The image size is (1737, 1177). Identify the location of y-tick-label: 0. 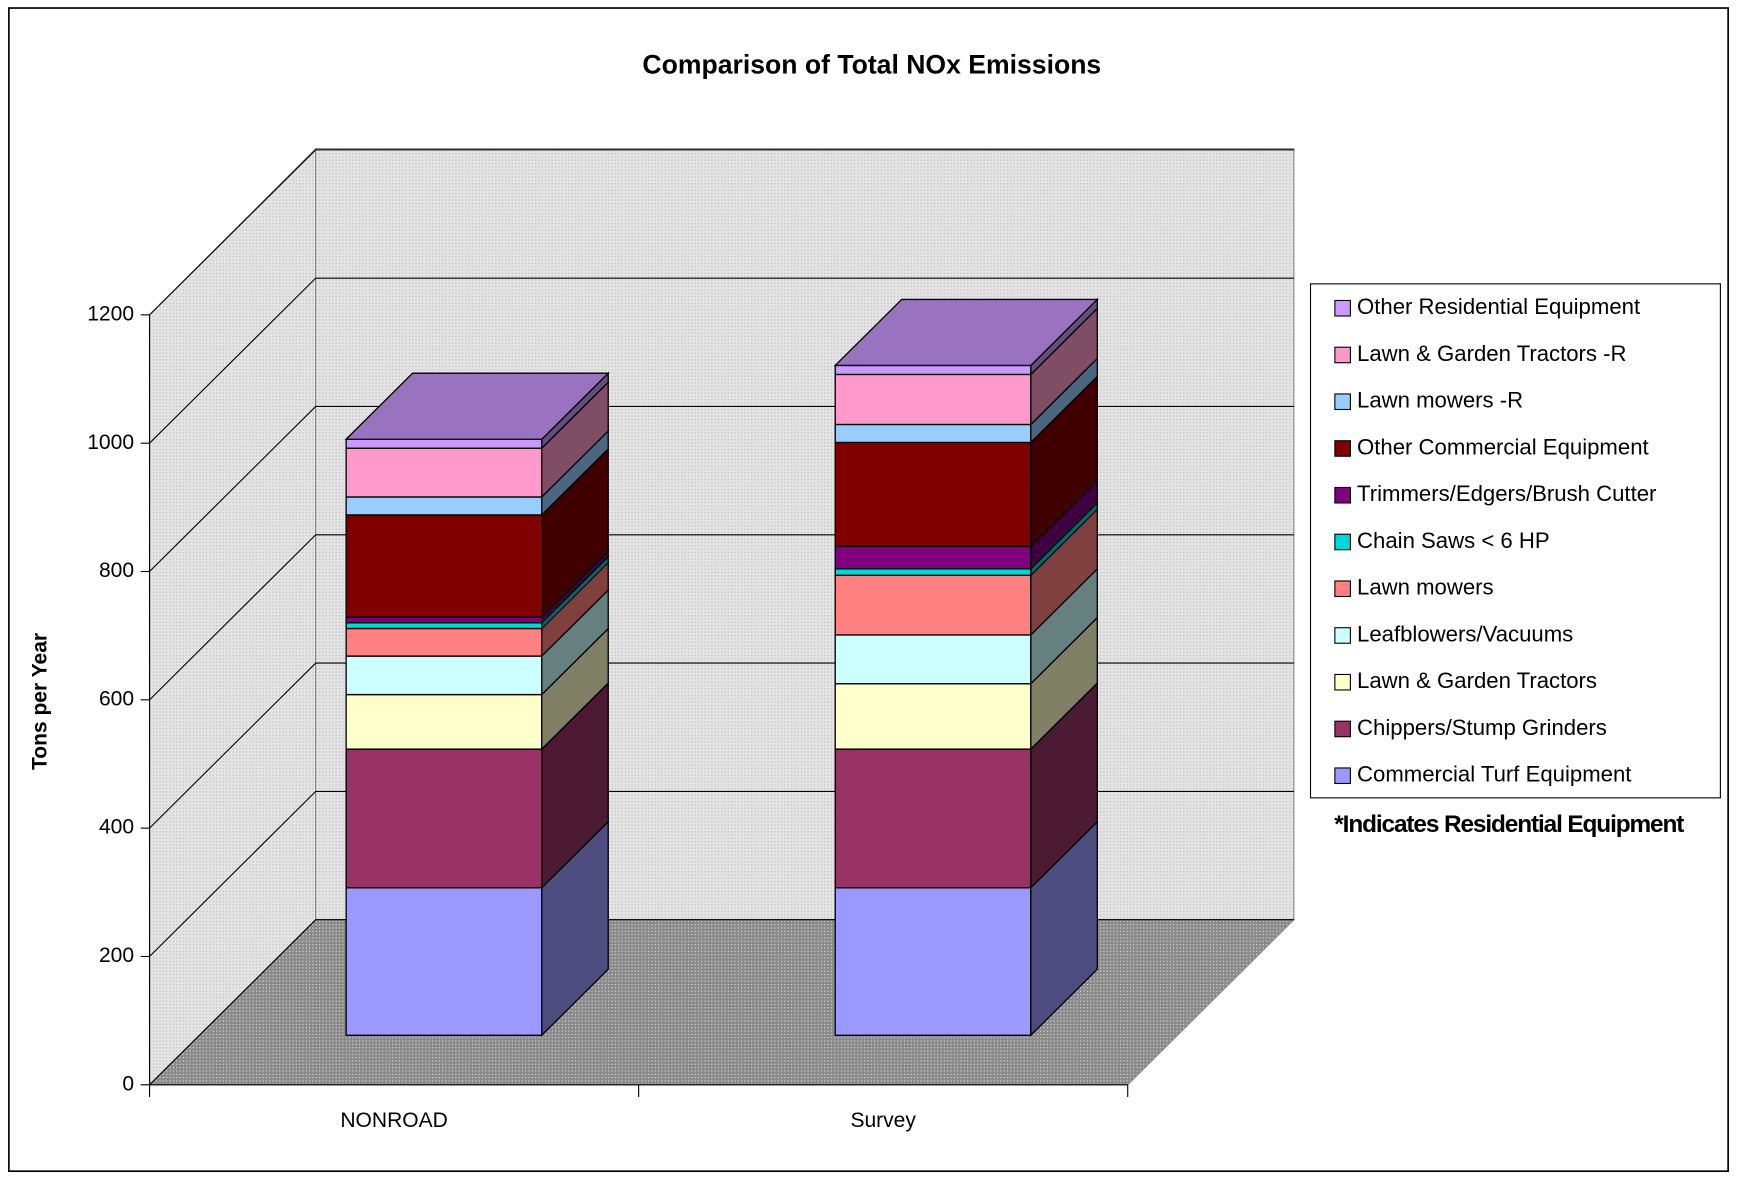
(128, 1083).